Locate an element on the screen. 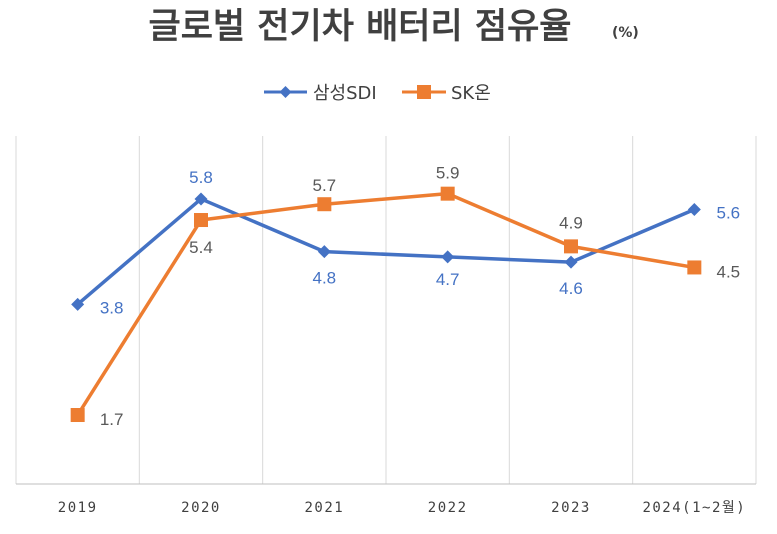 The width and height of the screenshot is (777, 534). legend-label-sk-on: SK온 is located at coordinates (471, 93).